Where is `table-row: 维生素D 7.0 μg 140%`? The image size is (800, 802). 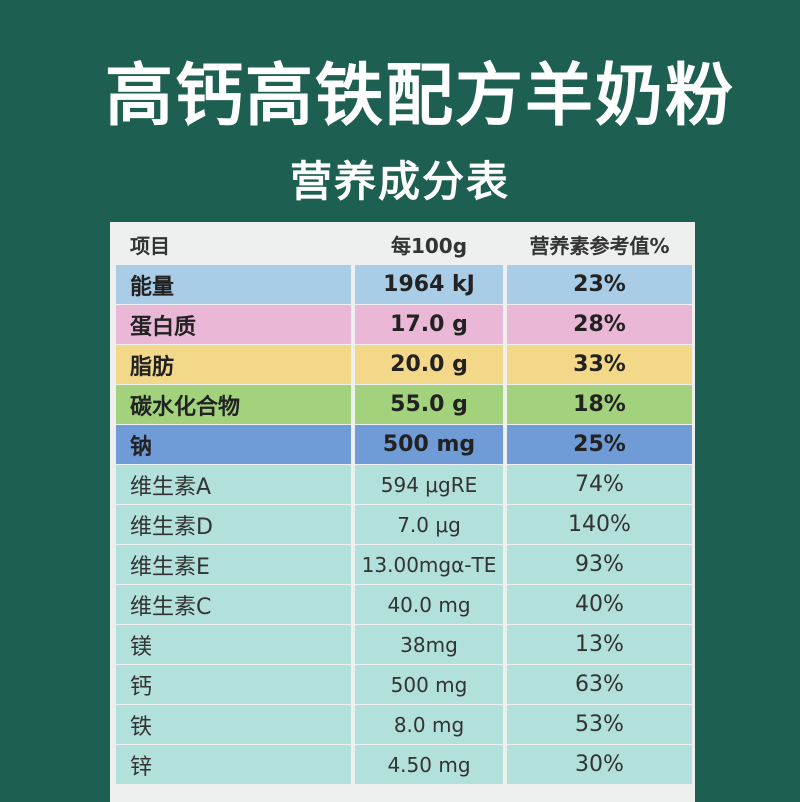
table-row: 维生素D 7.0 μg 140% is located at coordinates (405, 524).